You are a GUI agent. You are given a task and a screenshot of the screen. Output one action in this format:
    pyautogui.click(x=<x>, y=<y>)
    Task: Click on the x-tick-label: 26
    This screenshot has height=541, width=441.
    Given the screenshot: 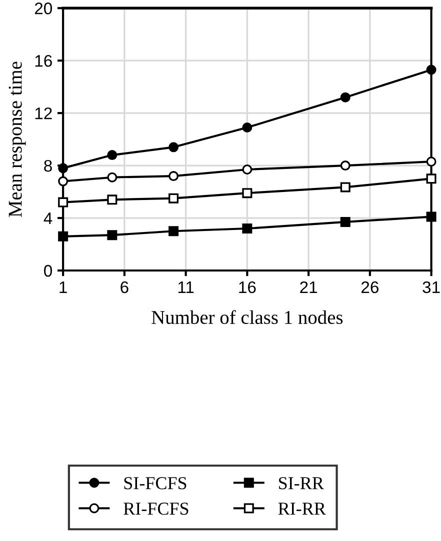 What is the action you would take?
    pyautogui.click(x=369, y=287)
    